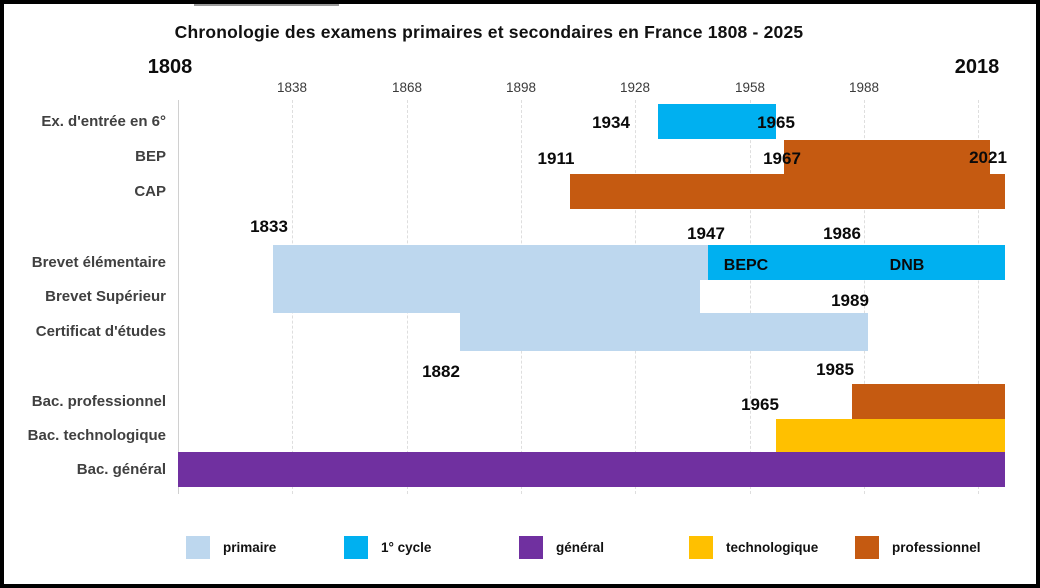 The width and height of the screenshot is (1040, 588). What do you see at coordinates (556, 158) in the screenshot?
I see `year-annotation: 1911` at bounding box center [556, 158].